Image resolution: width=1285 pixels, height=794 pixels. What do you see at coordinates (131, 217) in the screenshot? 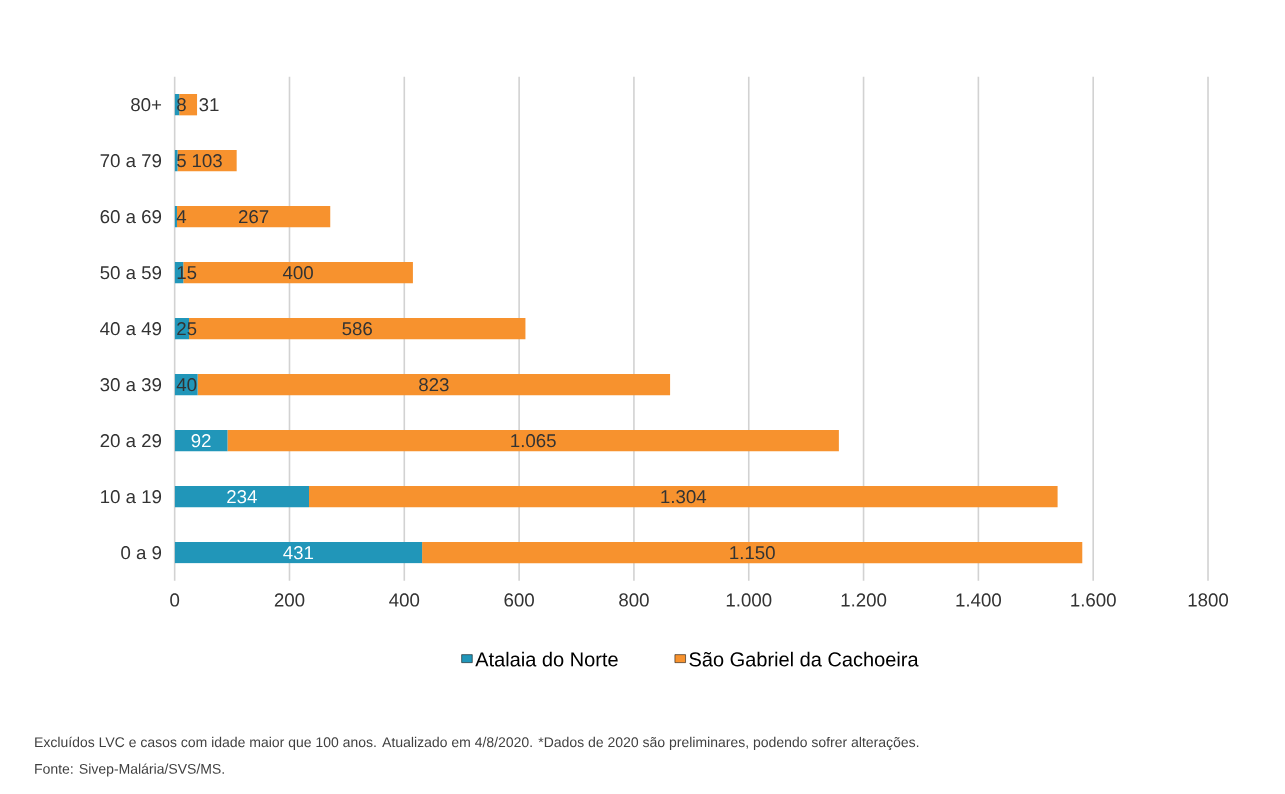
I see `y-tick-label: 60 a 69` at bounding box center [131, 217].